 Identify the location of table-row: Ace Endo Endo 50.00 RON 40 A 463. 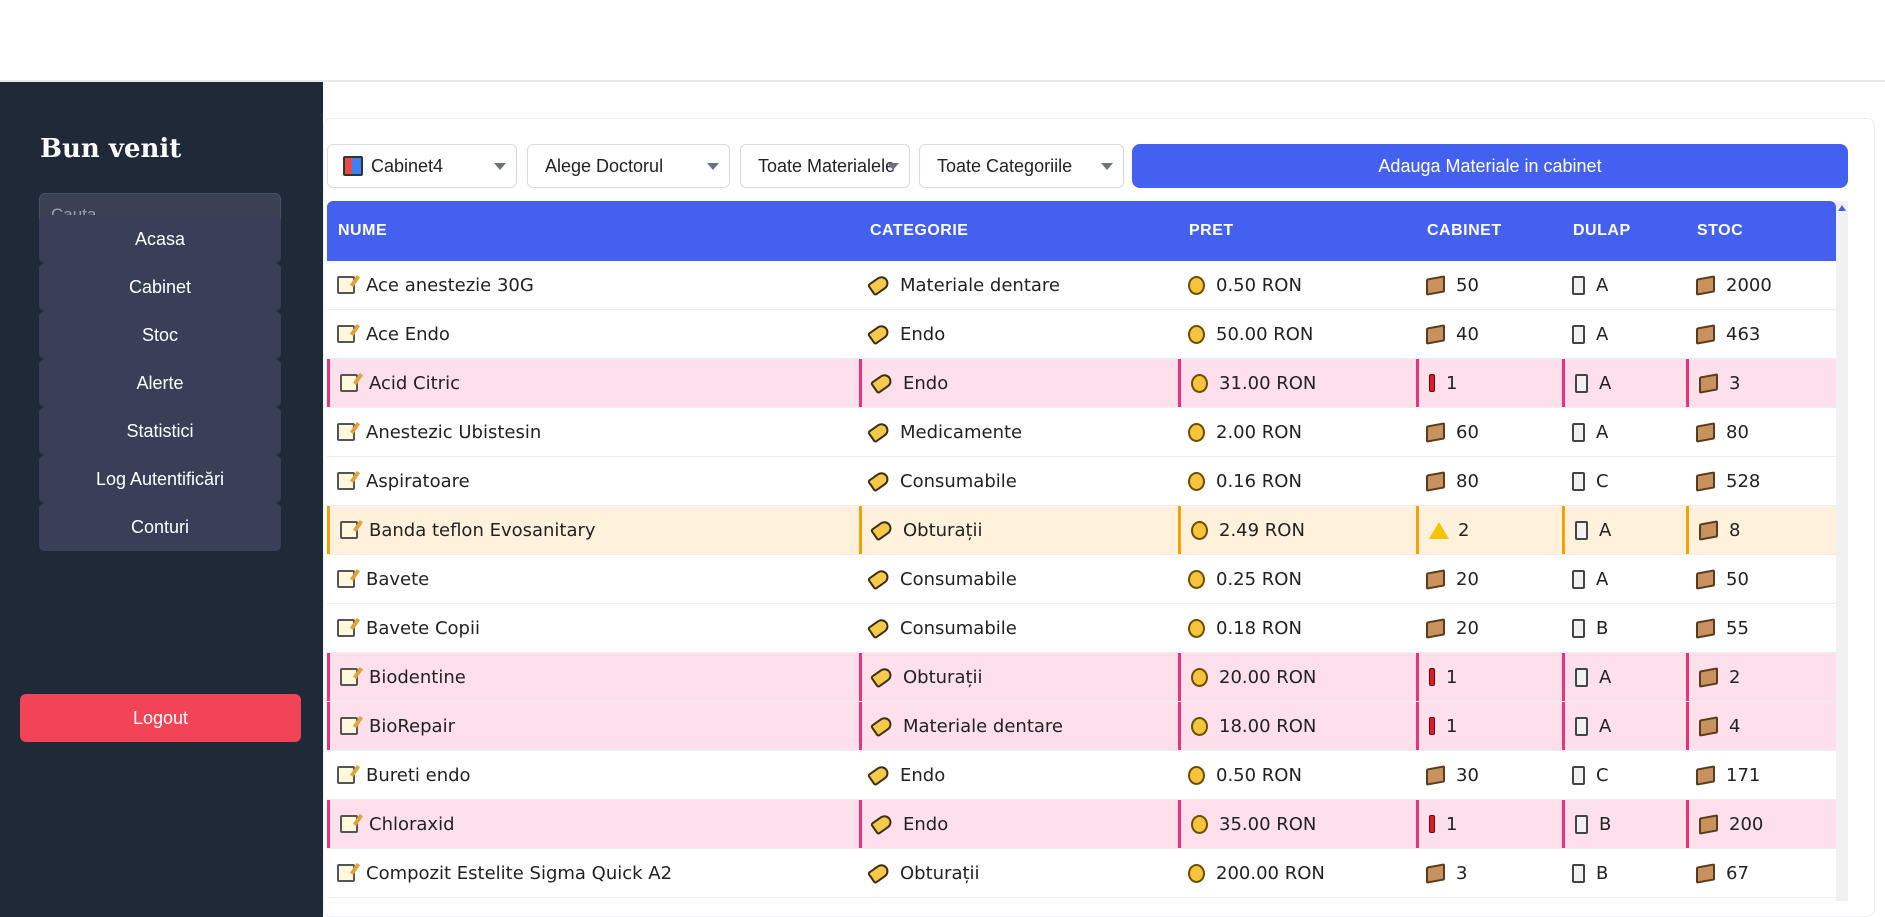
(1081, 334).